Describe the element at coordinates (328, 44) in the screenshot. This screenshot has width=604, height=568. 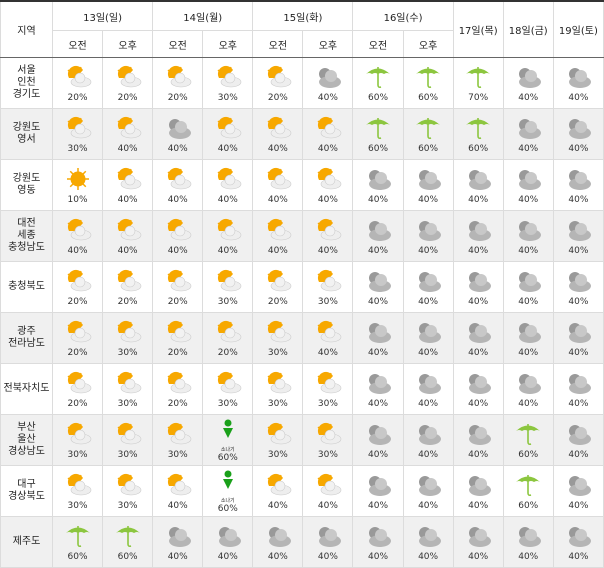
I see `pm-header: 오후` at that location.